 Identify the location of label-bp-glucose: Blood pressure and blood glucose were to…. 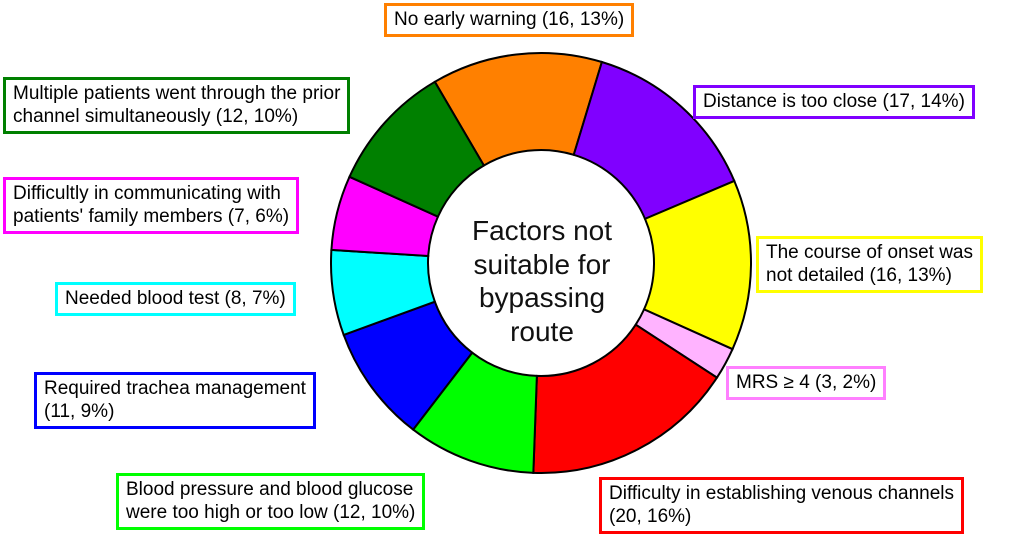
(271, 502).